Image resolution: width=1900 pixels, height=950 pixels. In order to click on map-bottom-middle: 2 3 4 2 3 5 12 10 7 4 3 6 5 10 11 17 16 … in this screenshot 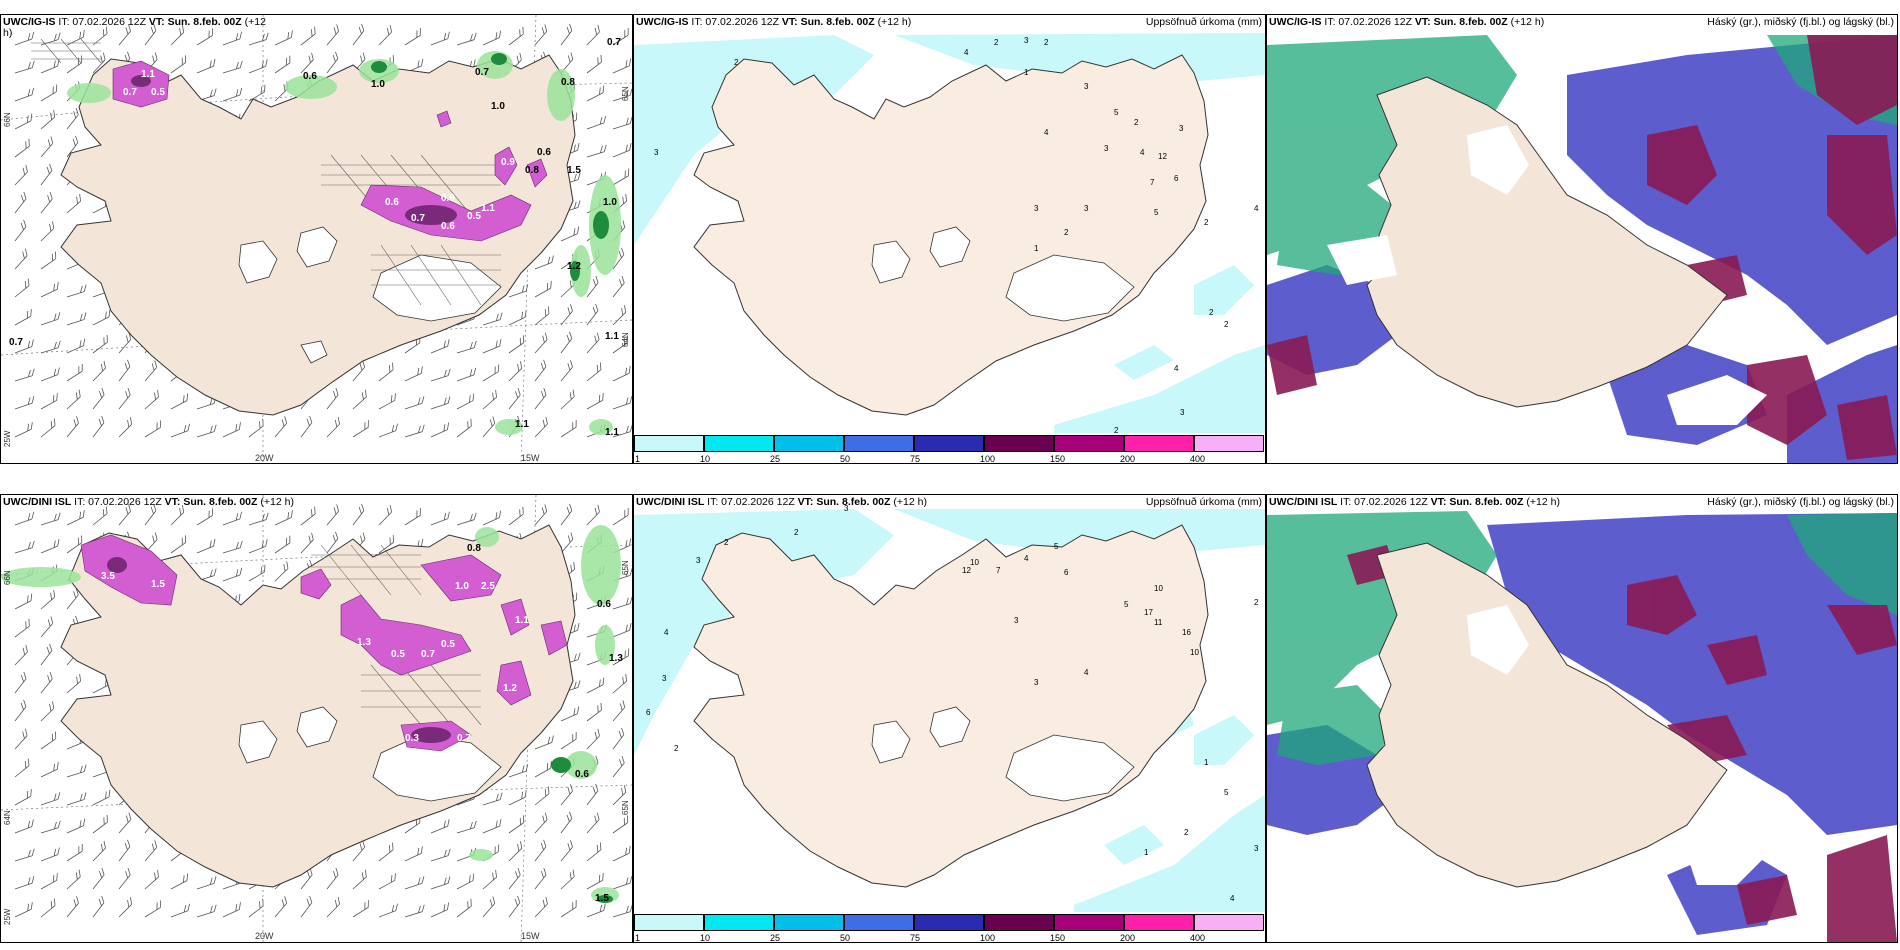, I will do `click(949, 708)`.